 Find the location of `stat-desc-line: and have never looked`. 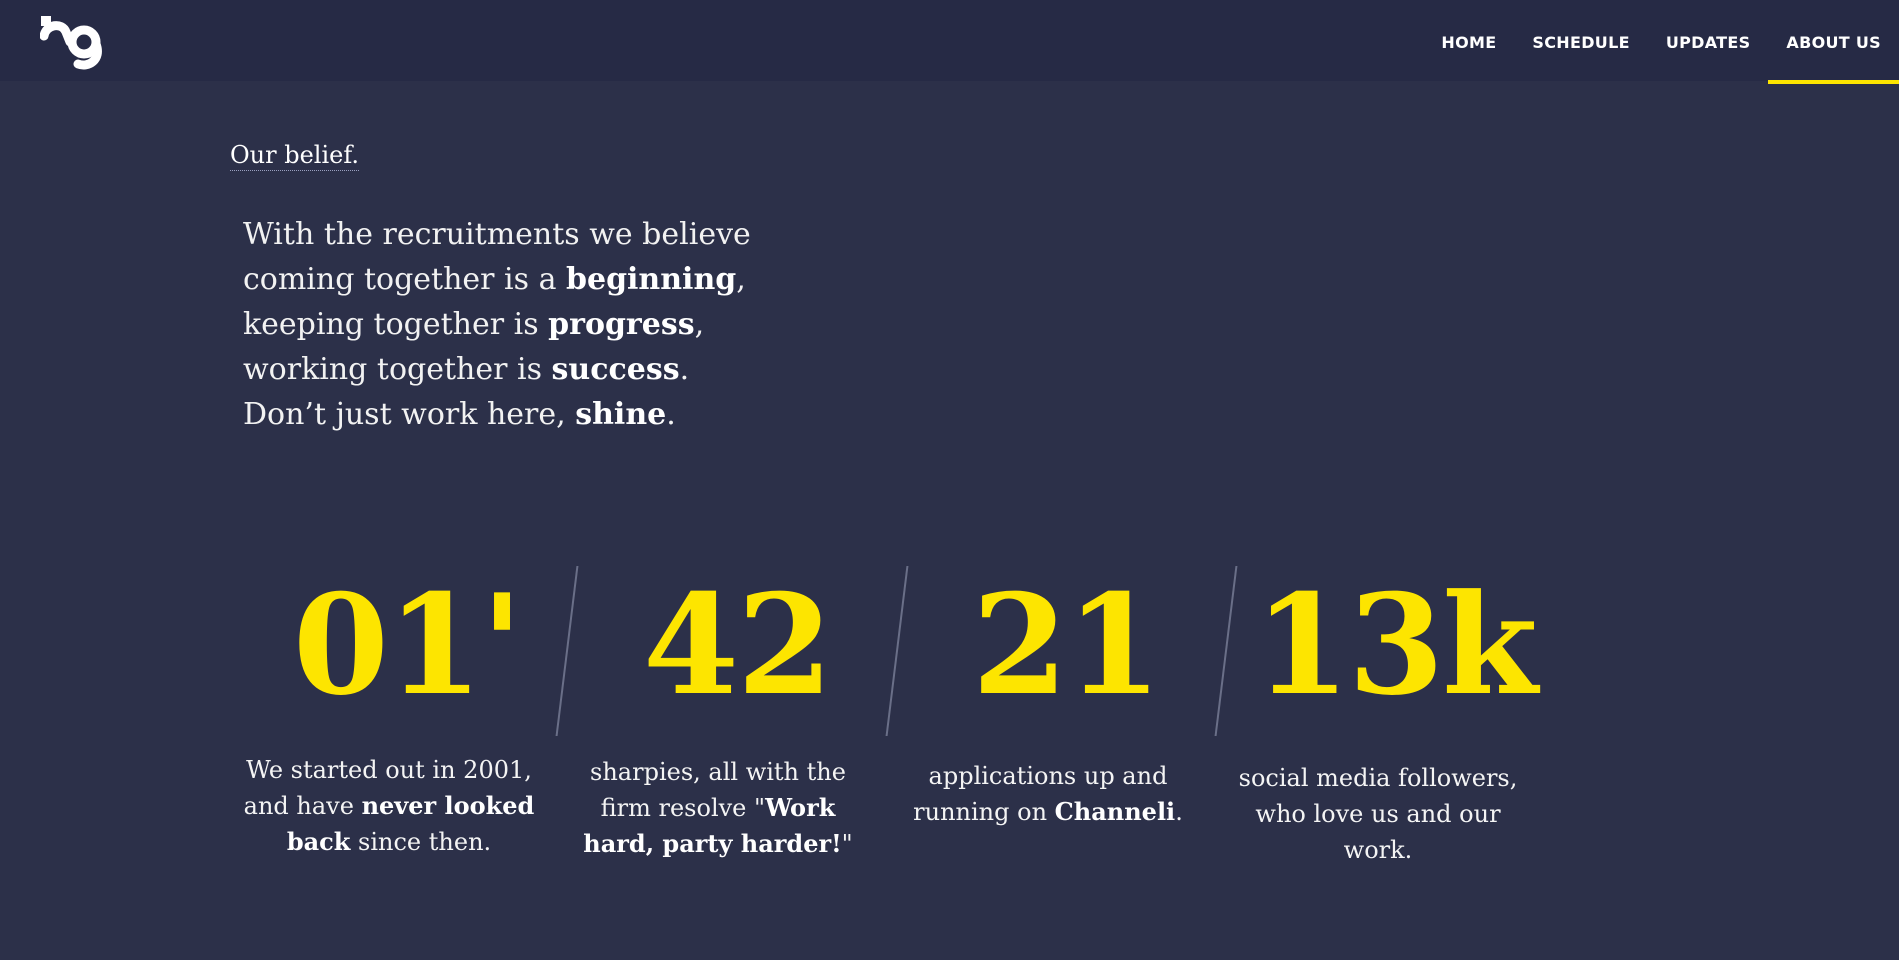

stat-desc-line: and have never looked is located at coordinates (389, 805).